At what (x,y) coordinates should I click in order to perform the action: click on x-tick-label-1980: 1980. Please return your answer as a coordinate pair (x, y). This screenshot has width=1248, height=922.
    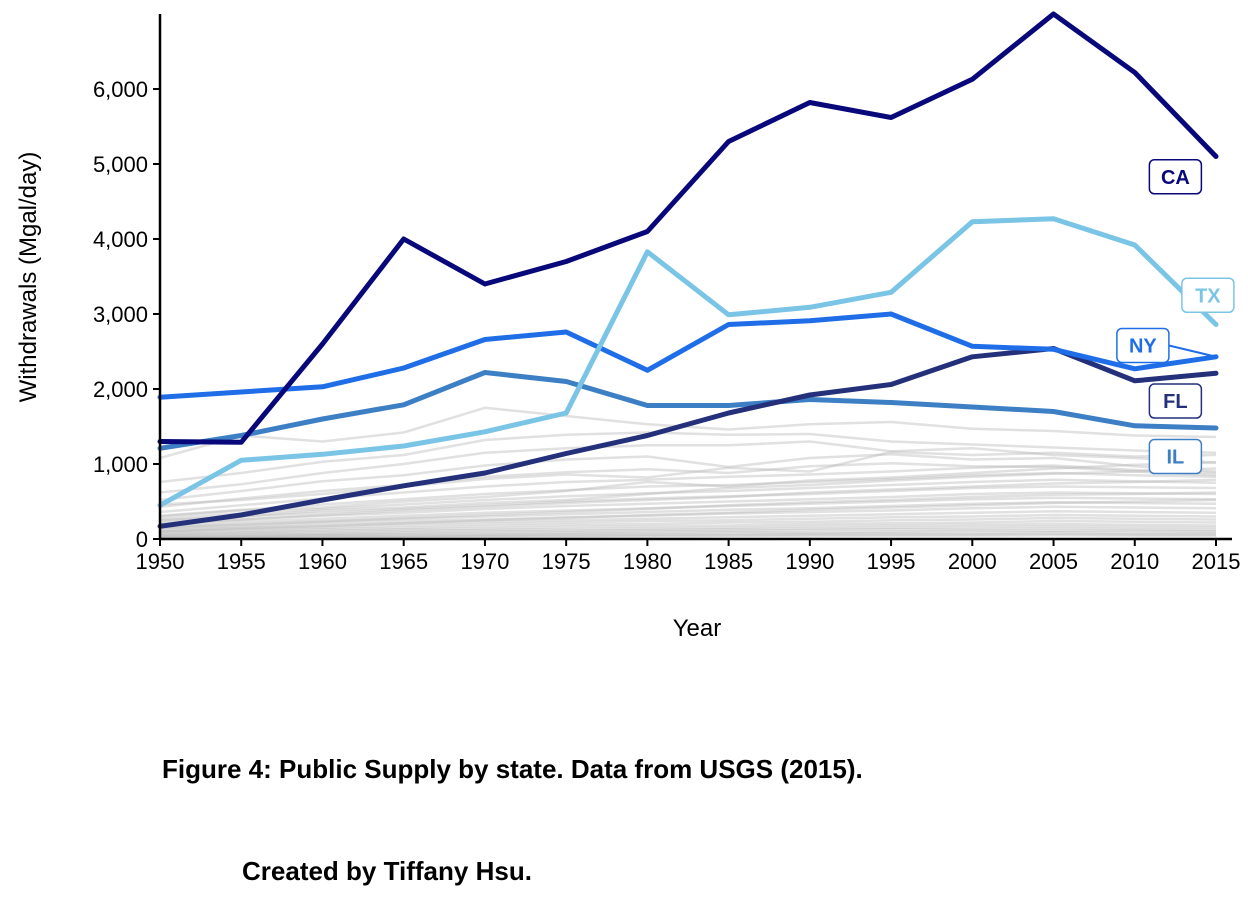
    Looking at the image, I should click on (647, 561).